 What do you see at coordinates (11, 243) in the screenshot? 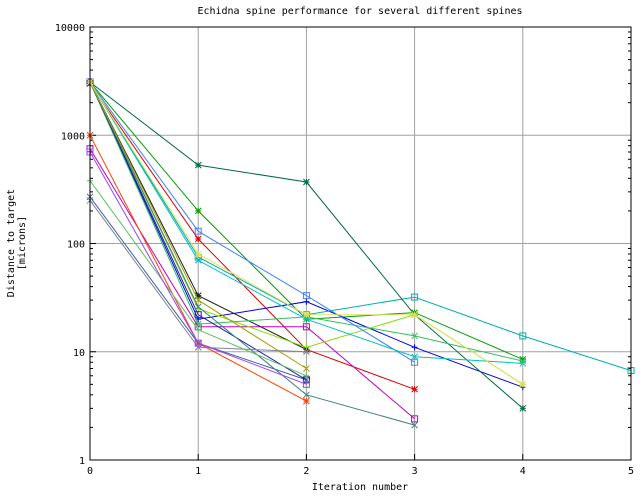
I see `y-axis-label-line-1: Distance to target` at bounding box center [11, 243].